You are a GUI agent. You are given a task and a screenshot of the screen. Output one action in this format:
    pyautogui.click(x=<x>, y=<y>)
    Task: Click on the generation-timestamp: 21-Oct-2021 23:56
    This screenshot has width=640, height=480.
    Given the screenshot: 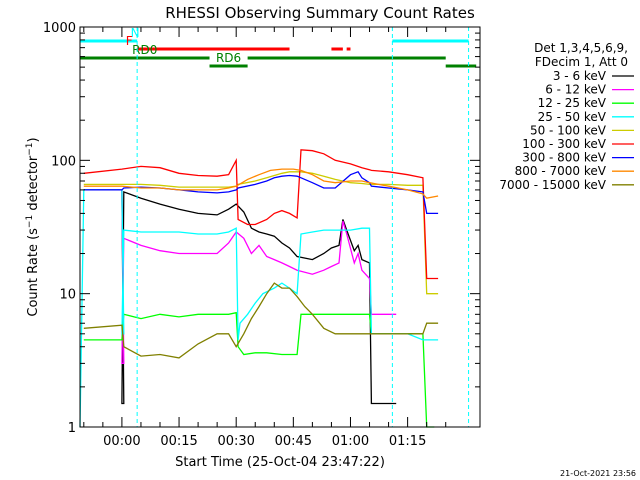 What is the action you would take?
    pyautogui.click(x=598, y=473)
    